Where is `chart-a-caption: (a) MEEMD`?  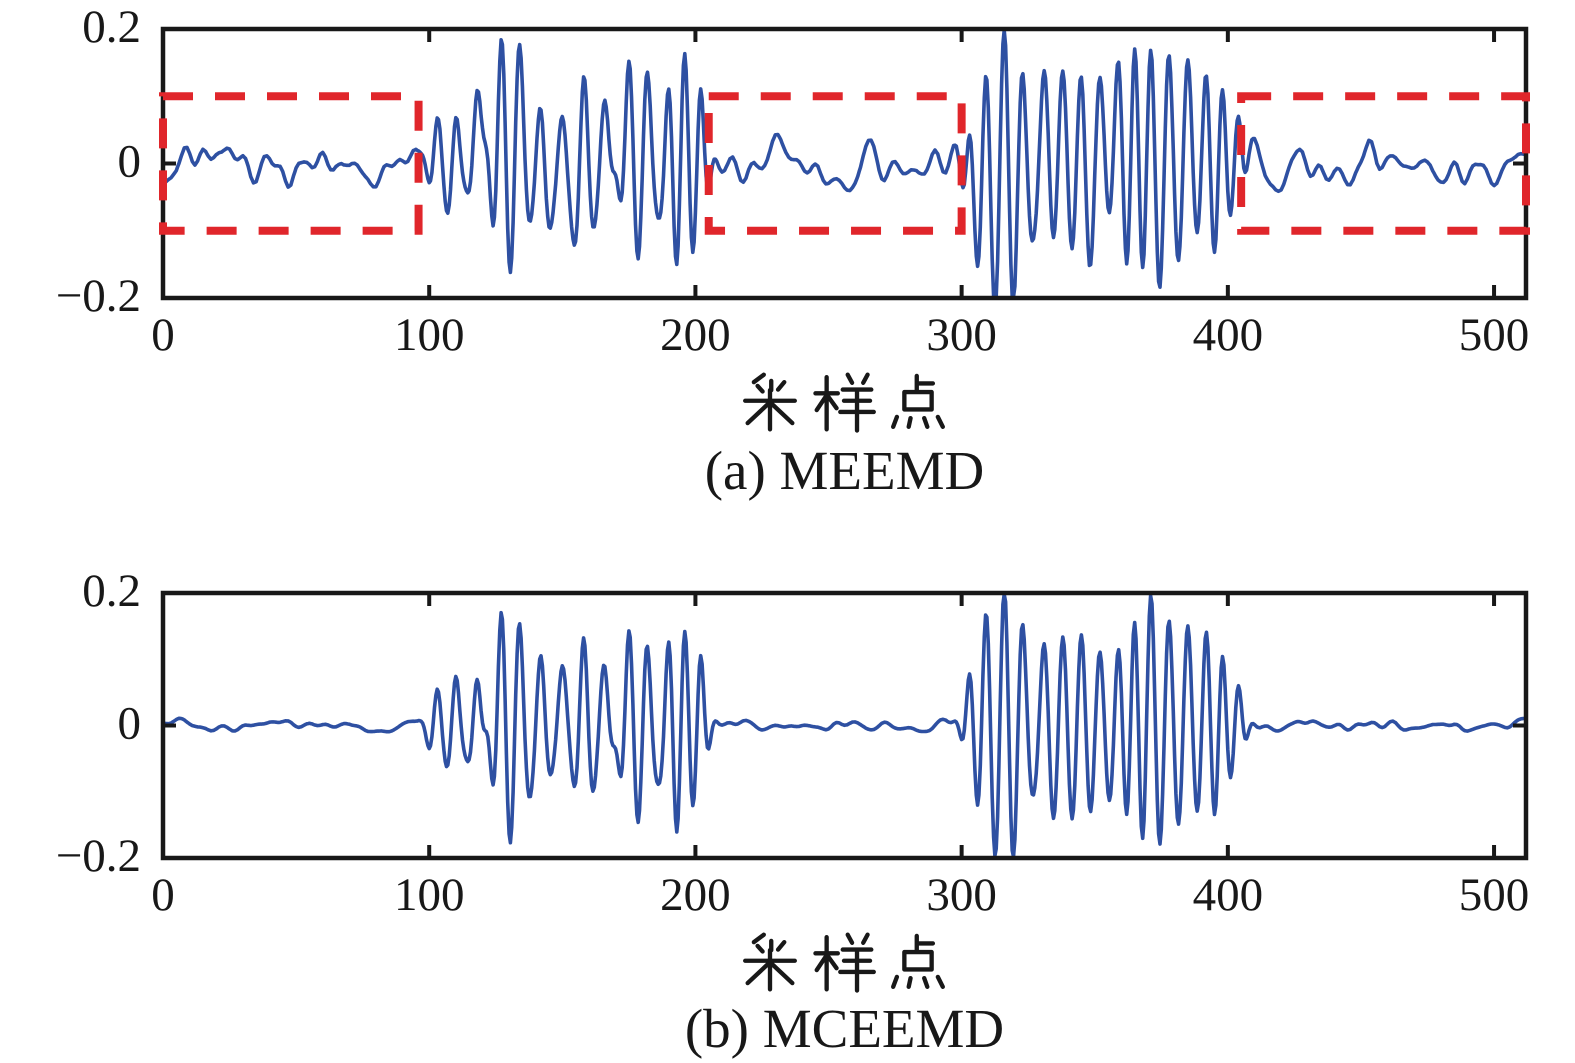
chart-a-caption: (a) MEEMD is located at coordinates (844, 470).